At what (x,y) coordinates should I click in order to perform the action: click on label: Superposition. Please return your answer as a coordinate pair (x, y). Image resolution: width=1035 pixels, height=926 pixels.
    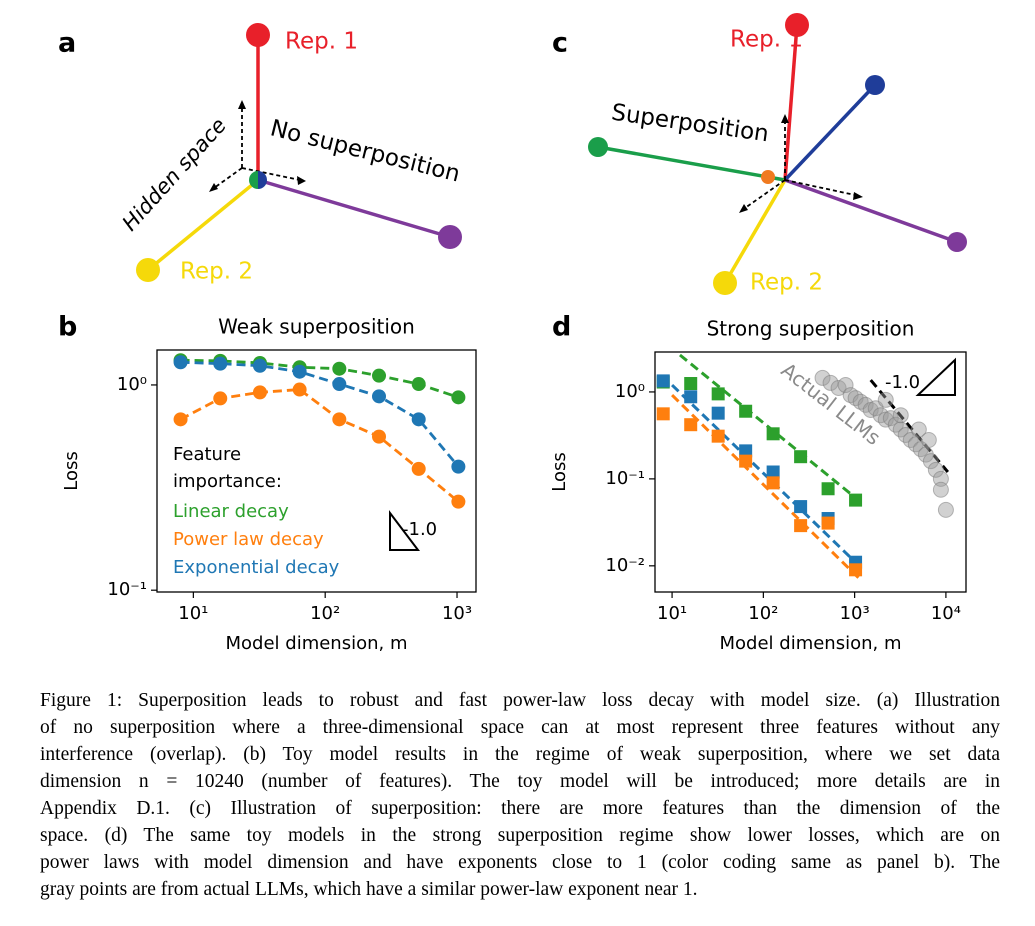
    Looking at the image, I should click on (690, 124).